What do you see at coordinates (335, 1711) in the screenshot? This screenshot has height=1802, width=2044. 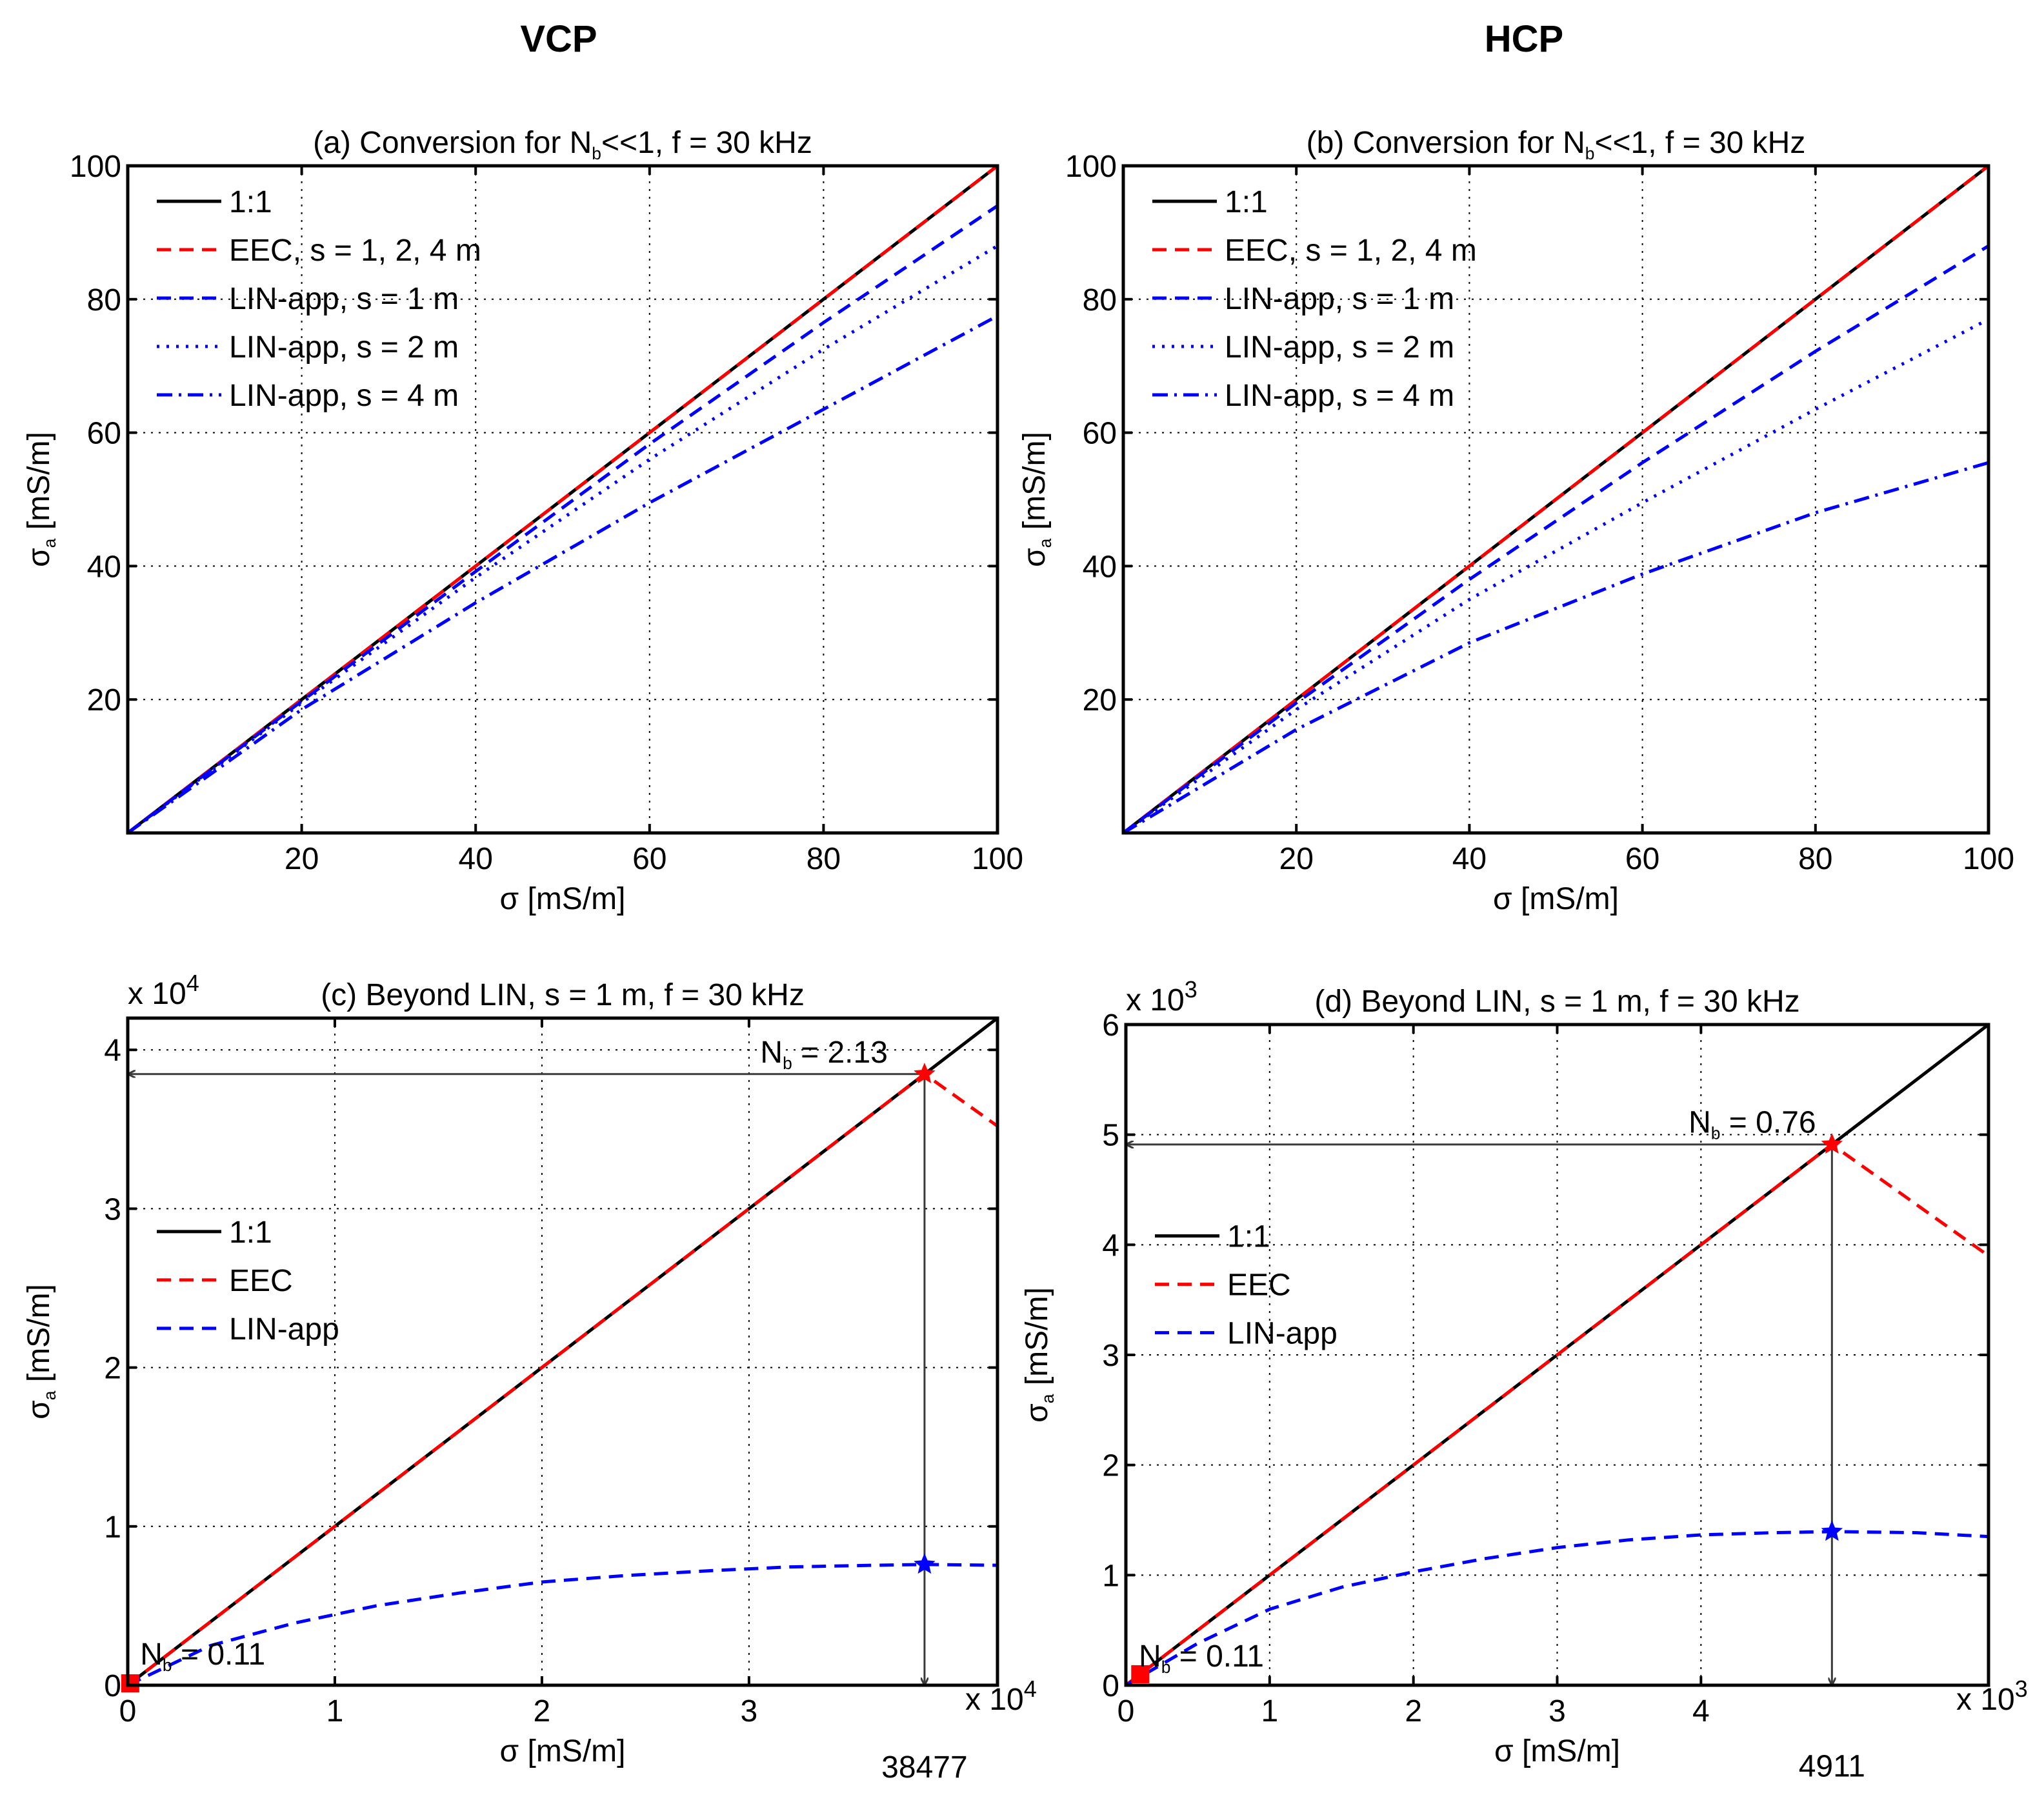 I see `x-tick-label: 1` at bounding box center [335, 1711].